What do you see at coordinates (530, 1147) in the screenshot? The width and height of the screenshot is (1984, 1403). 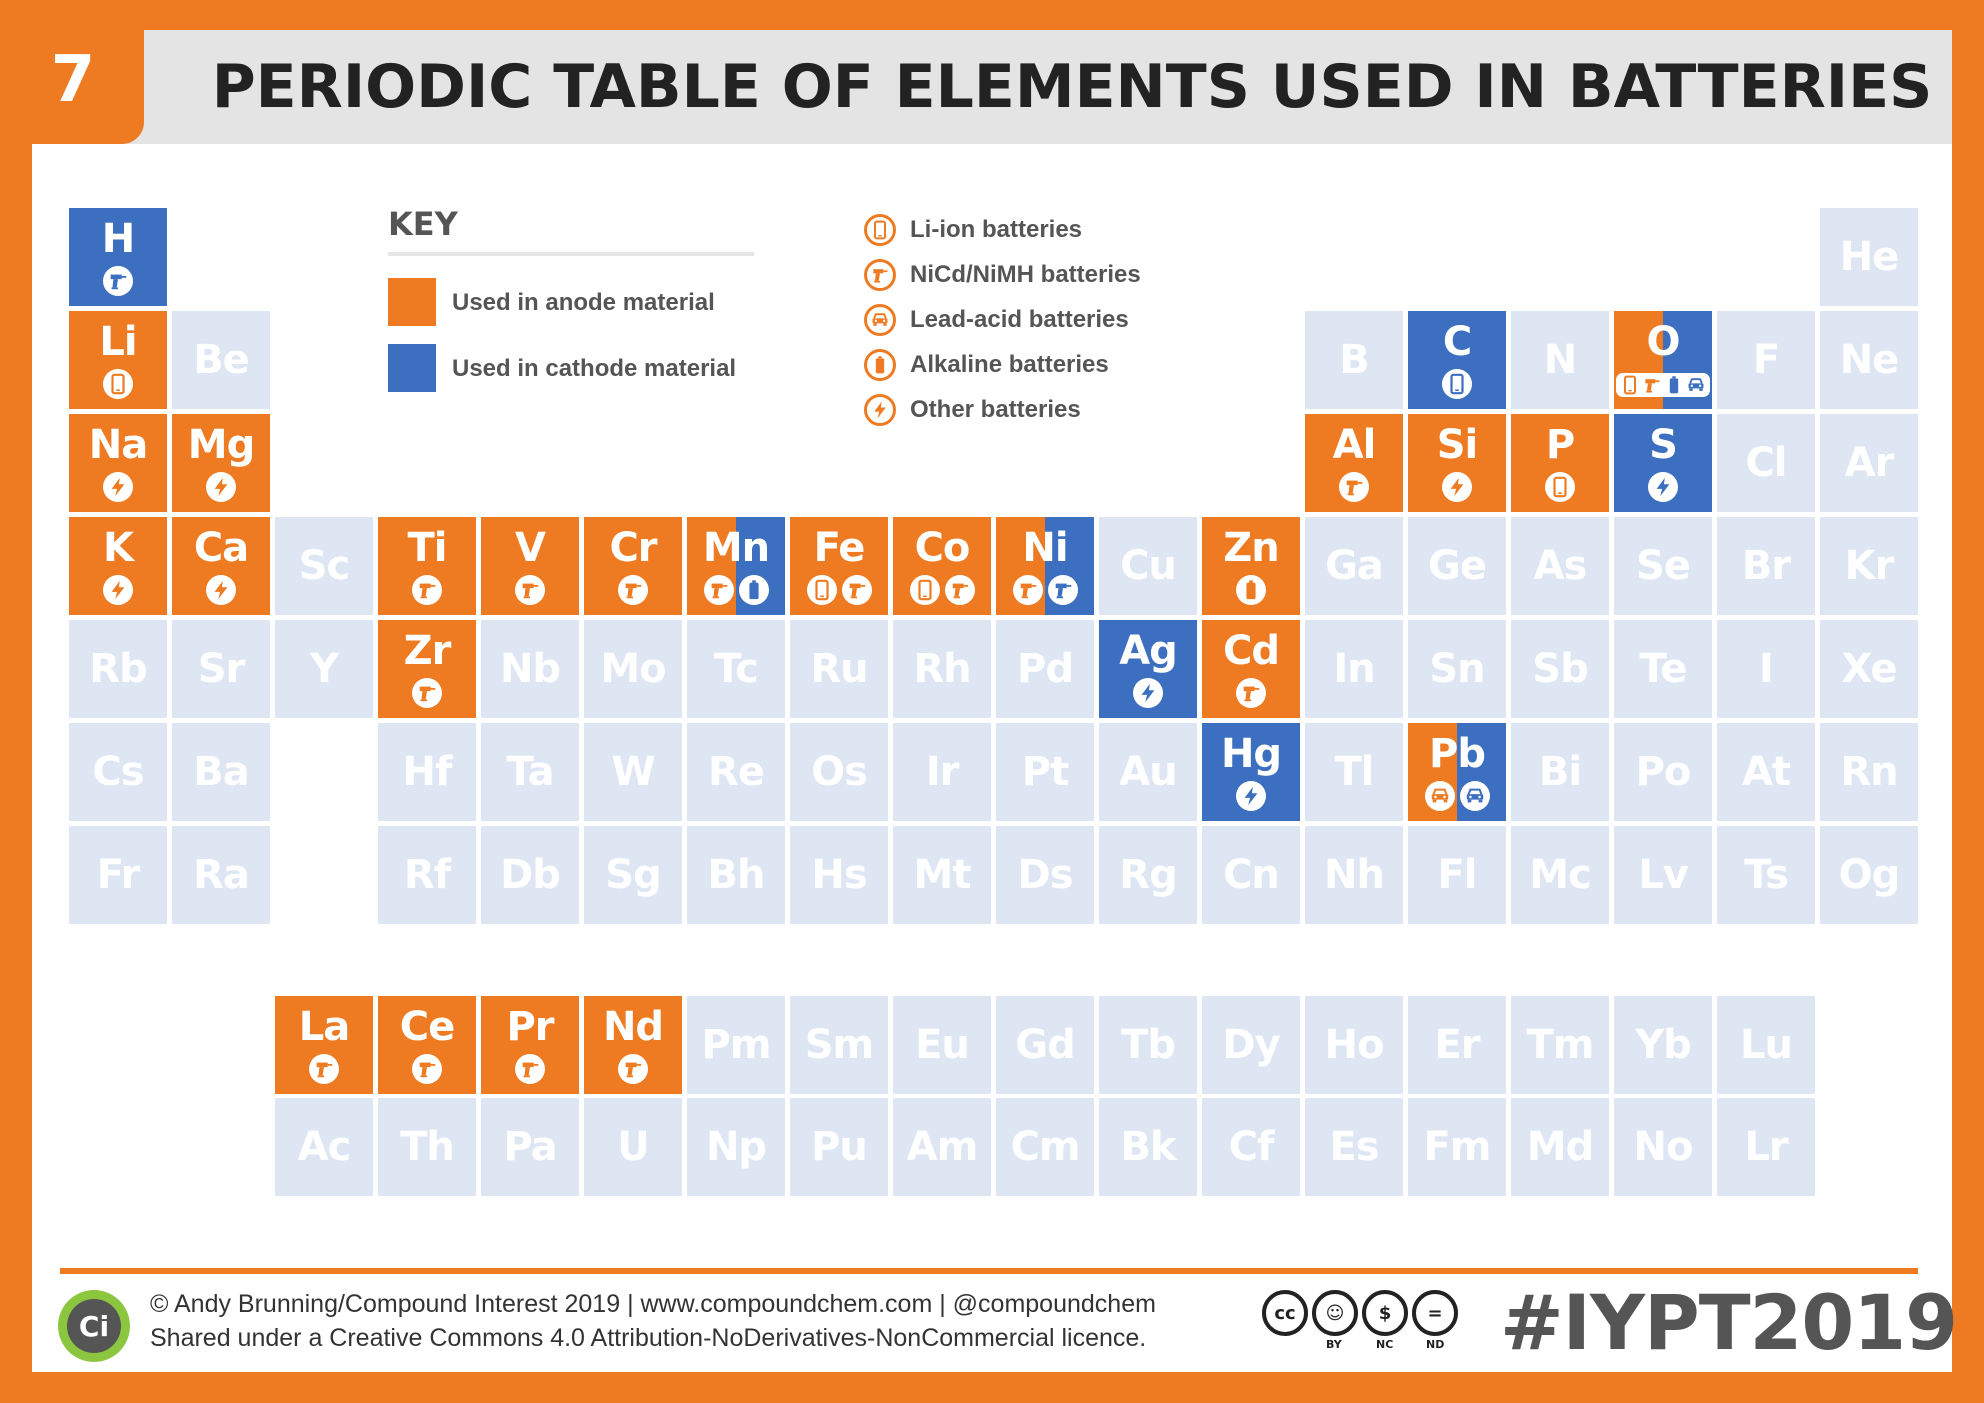 I see `element-pa: Pa` at bounding box center [530, 1147].